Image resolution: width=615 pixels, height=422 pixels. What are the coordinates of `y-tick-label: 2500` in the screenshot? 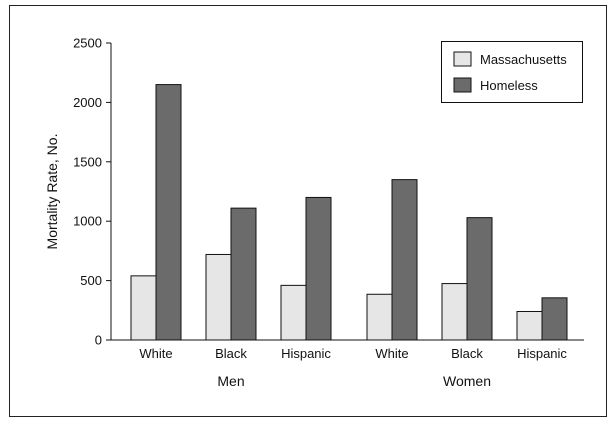 It's located at (87, 43).